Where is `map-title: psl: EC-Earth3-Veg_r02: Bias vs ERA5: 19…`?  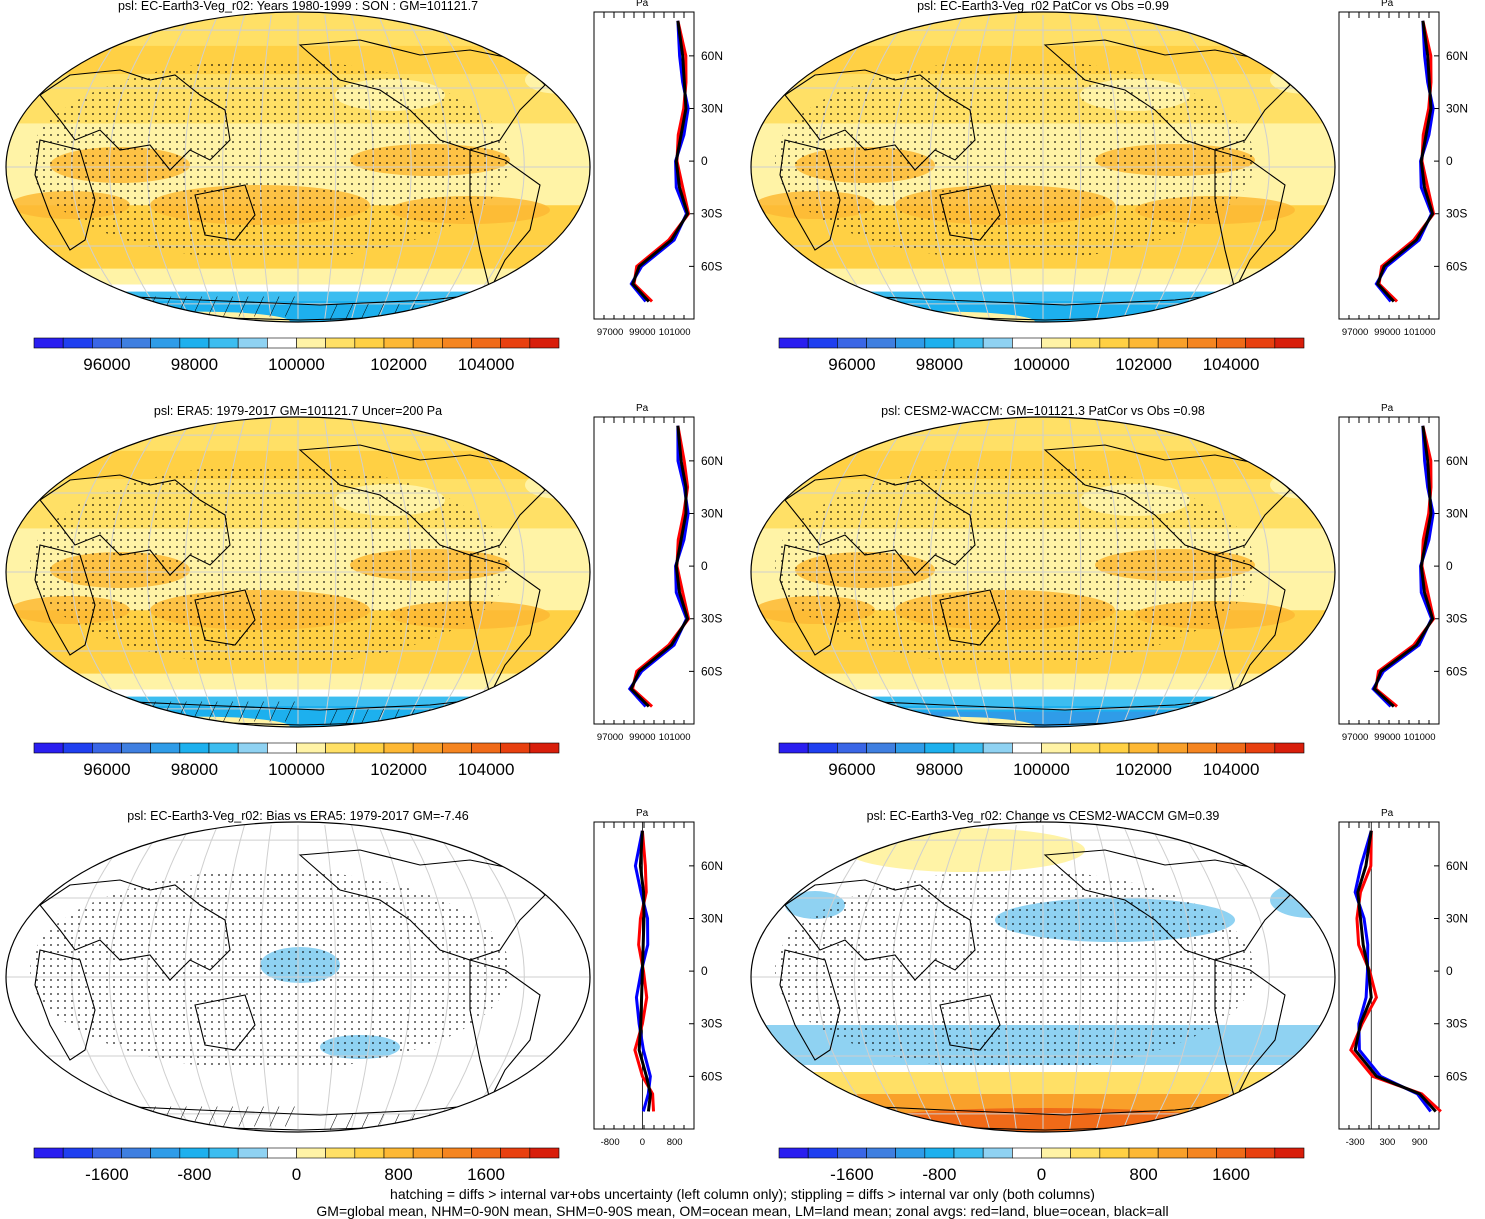
map-title: psl: EC-Earth3-Veg_r02: Bias vs ERA5: 19… is located at coordinates (298, 816).